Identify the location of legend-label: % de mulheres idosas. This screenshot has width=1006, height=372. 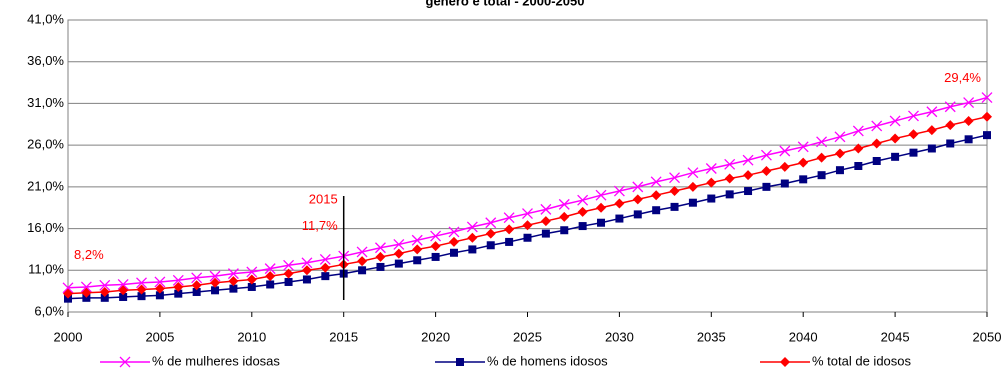
(216, 360).